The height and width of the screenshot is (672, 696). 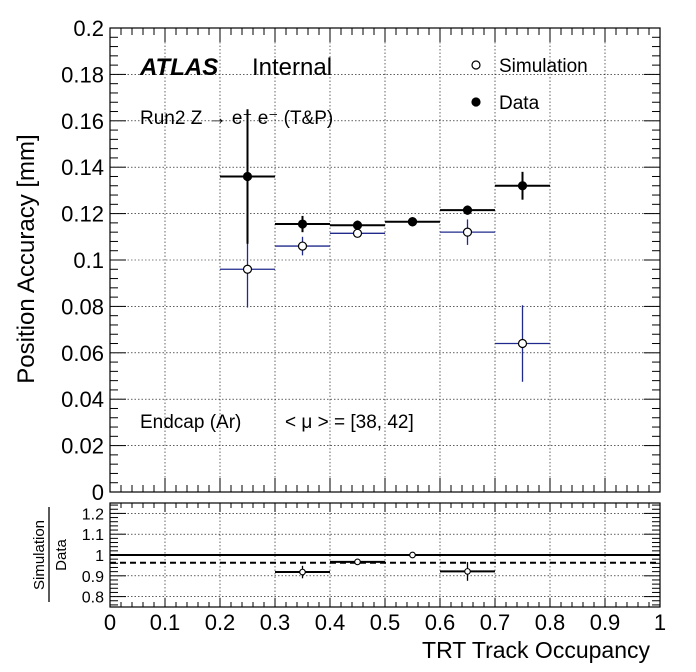 What do you see at coordinates (275, 622) in the screenshot?
I see `x-tick-label: 0.3` at bounding box center [275, 622].